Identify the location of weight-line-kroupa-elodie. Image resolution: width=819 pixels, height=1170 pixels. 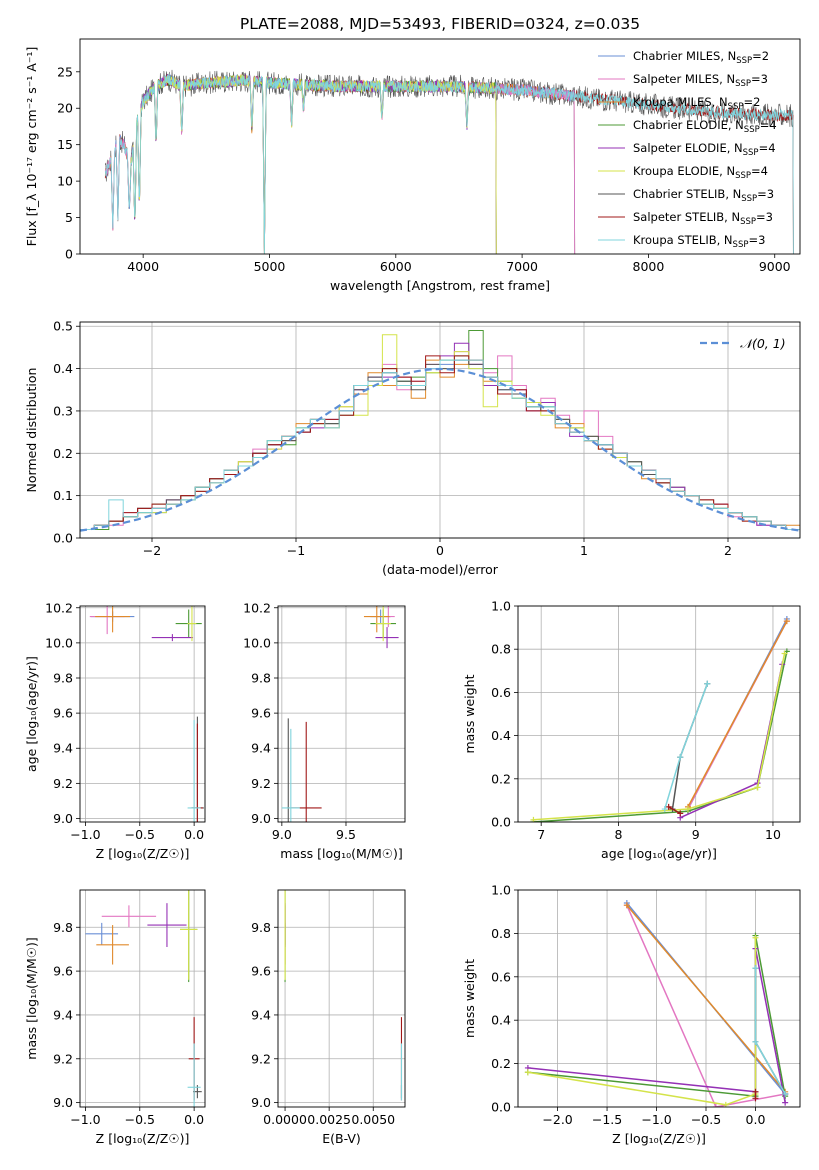
(659, 737).